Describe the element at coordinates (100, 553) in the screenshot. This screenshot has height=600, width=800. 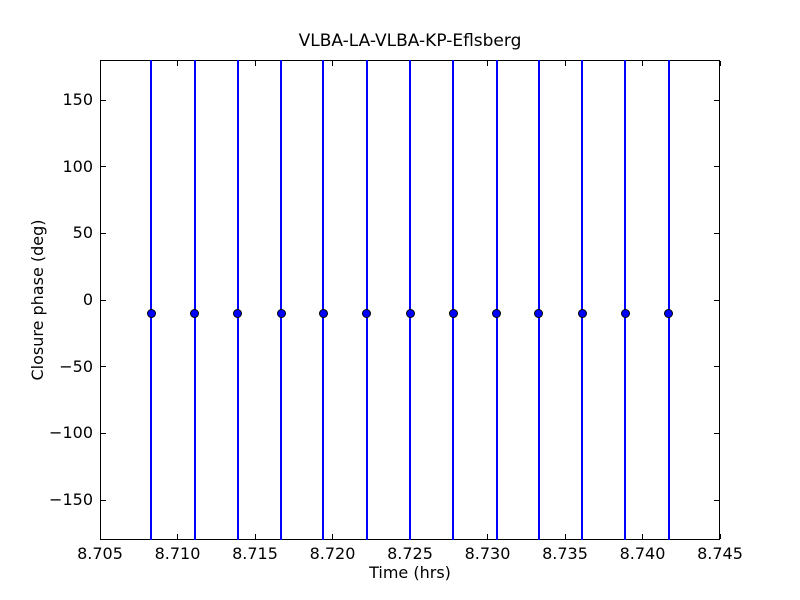
I see `x-tick-label: 8.705` at that location.